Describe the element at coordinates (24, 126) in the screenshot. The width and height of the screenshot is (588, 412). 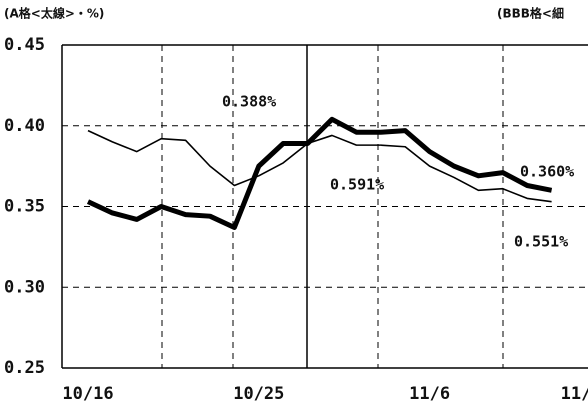
I see `y-tick-label: 0.40` at that location.